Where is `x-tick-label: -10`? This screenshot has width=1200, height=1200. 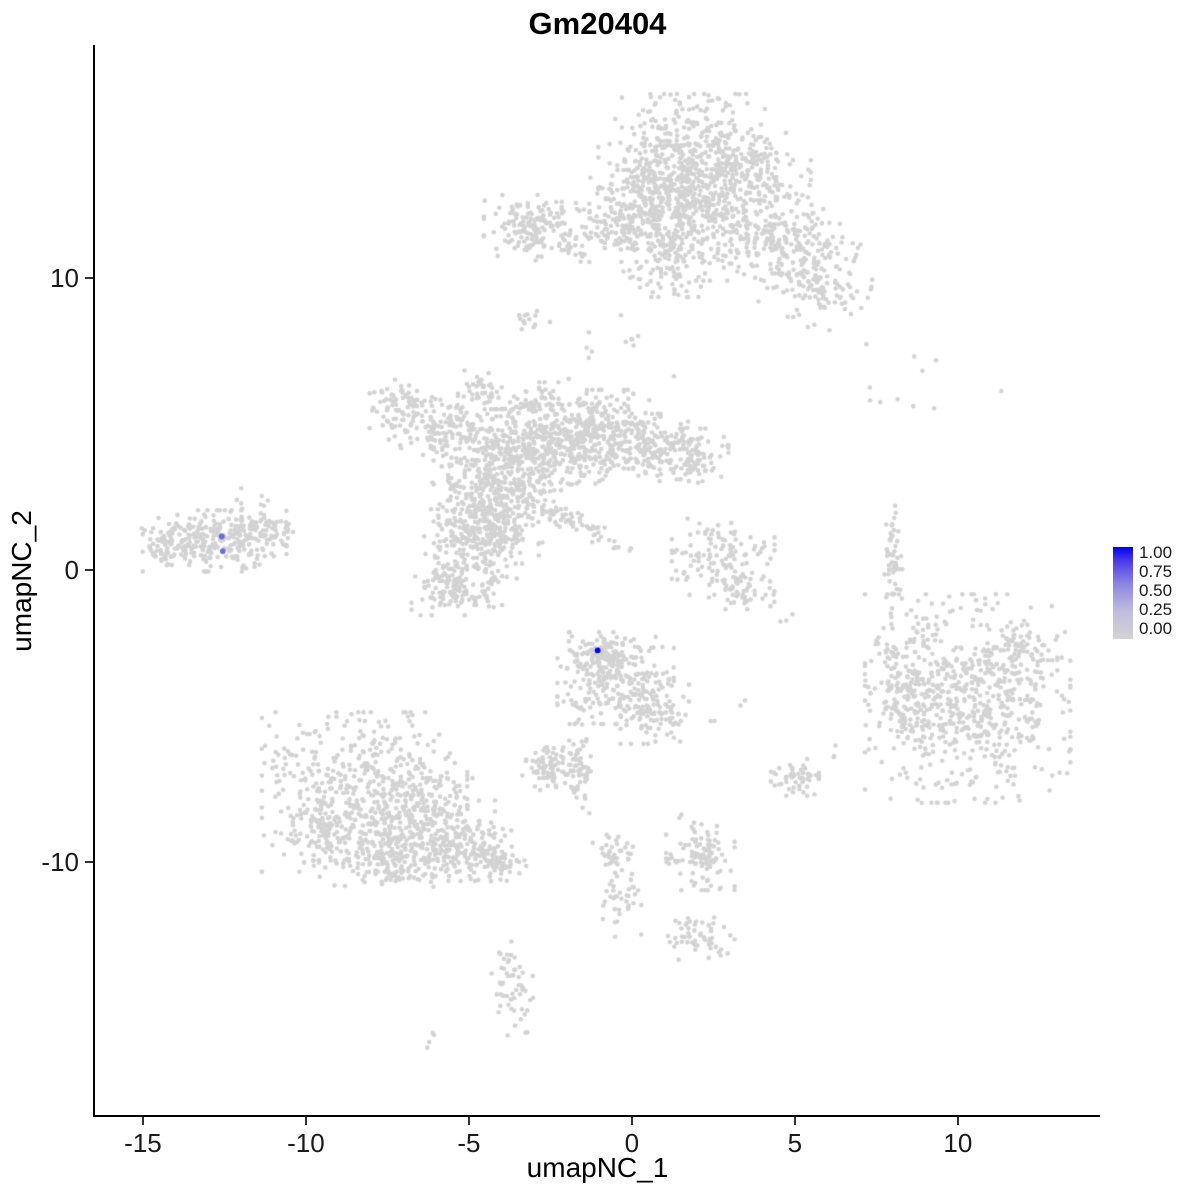 x-tick-label: -10 is located at coordinates (306, 1143).